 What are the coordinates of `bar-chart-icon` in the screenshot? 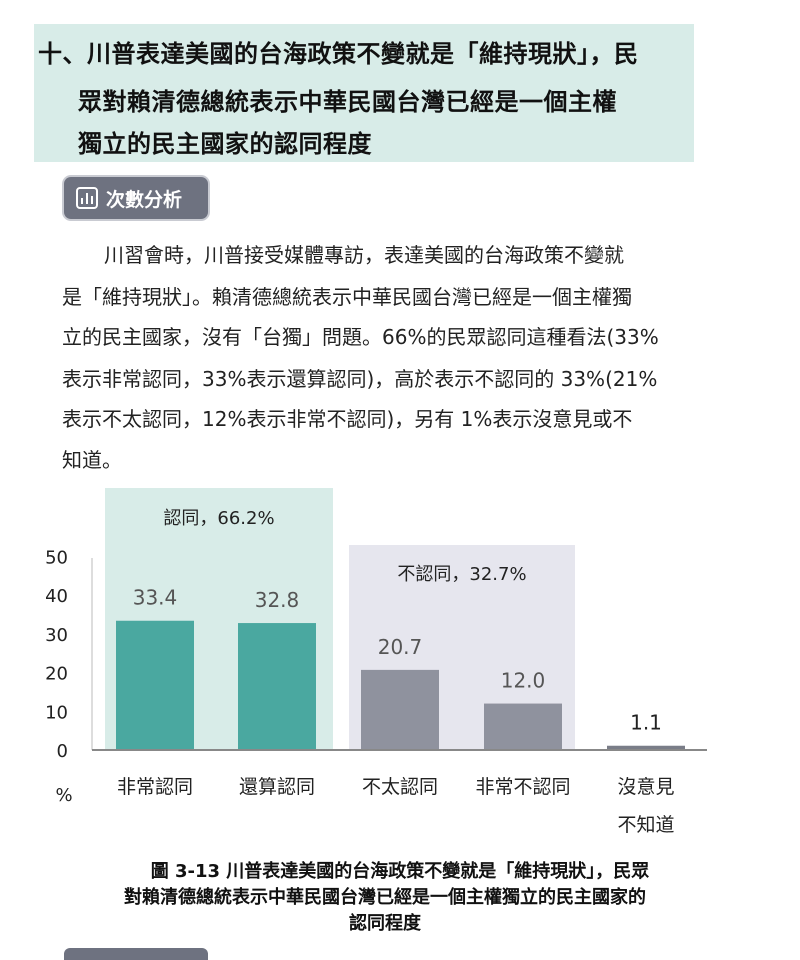 It's located at (87, 198).